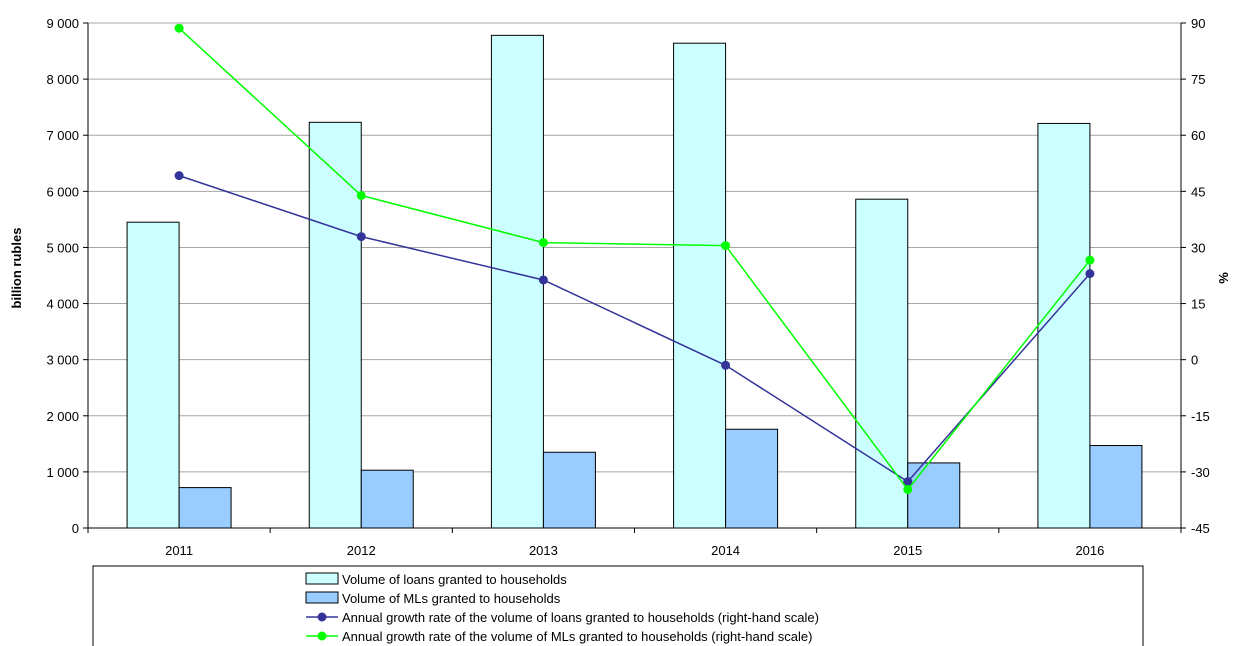 The width and height of the screenshot is (1233, 646). Describe the element at coordinates (179, 550) in the screenshot. I see `x-tick-label: 2011` at that location.